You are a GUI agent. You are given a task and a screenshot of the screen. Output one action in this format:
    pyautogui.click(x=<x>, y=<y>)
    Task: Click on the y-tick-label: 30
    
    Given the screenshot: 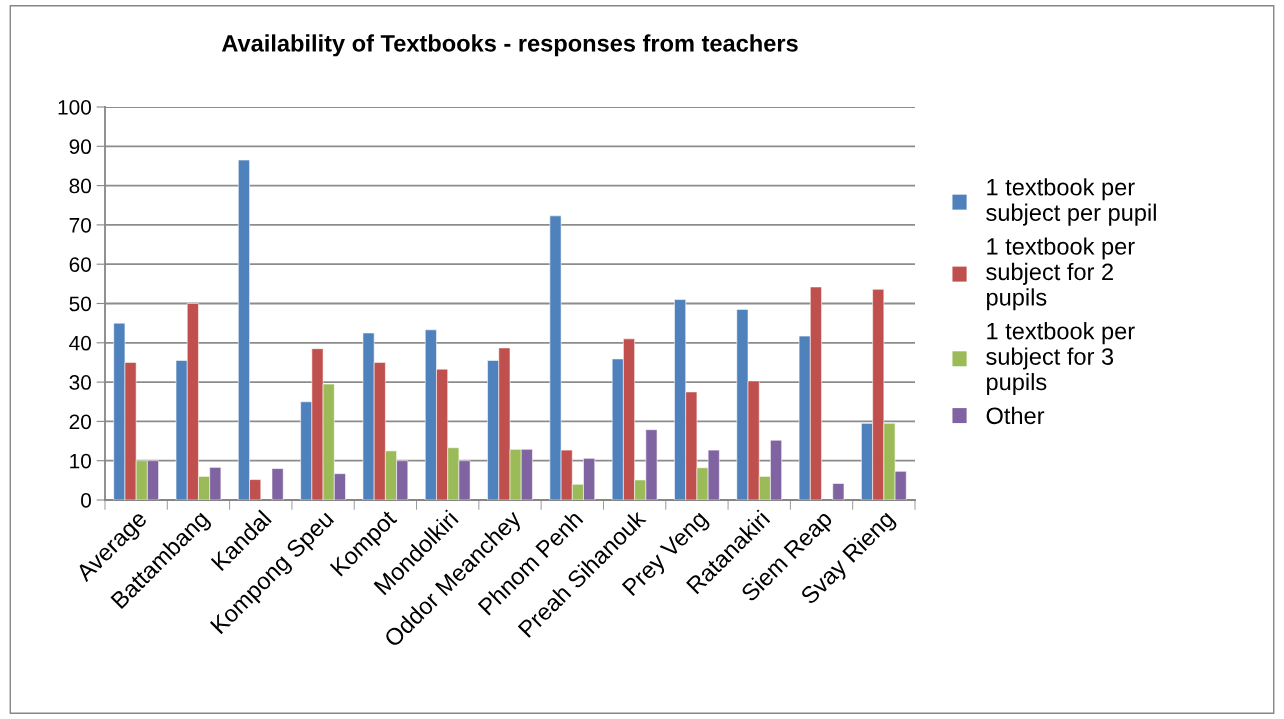 What is the action you would take?
    pyautogui.click(x=80, y=382)
    